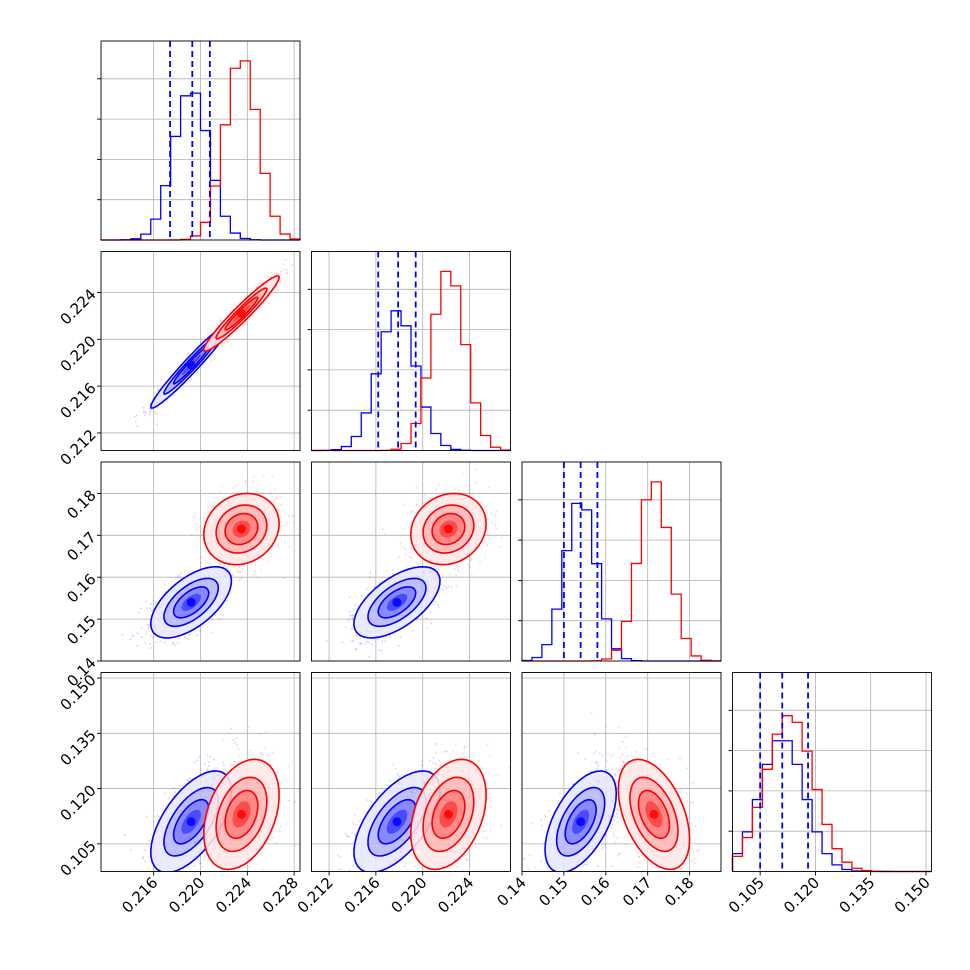 Image resolution: width=970 pixels, height=970 pixels. I want to click on histogram-red, so click(831, 794).